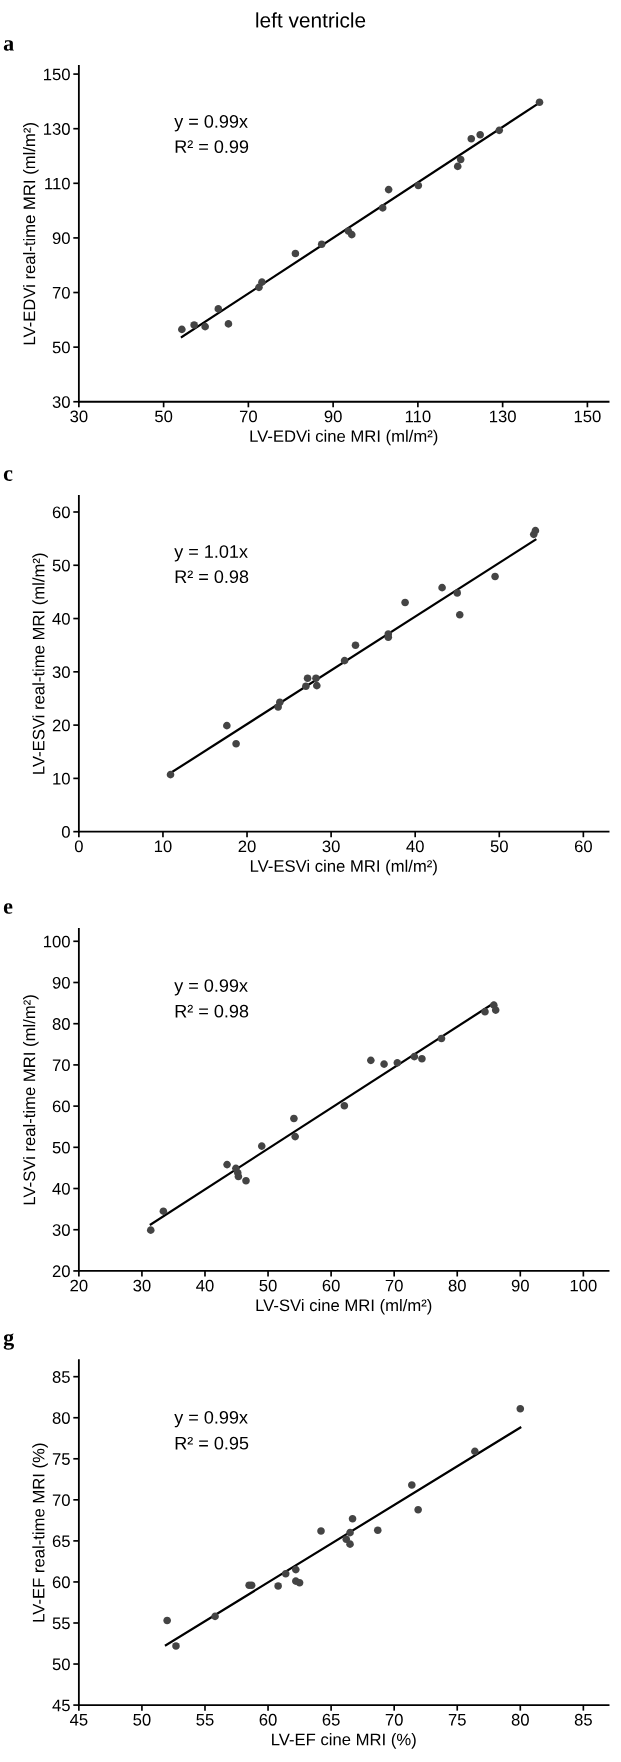 The image size is (621, 1762). What do you see at coordinates (31, 1100) in the screenshot?
I see `y-axis-title: LV-SVi real-time MRI (ml/m²)` at bounding box center [31, 1100].